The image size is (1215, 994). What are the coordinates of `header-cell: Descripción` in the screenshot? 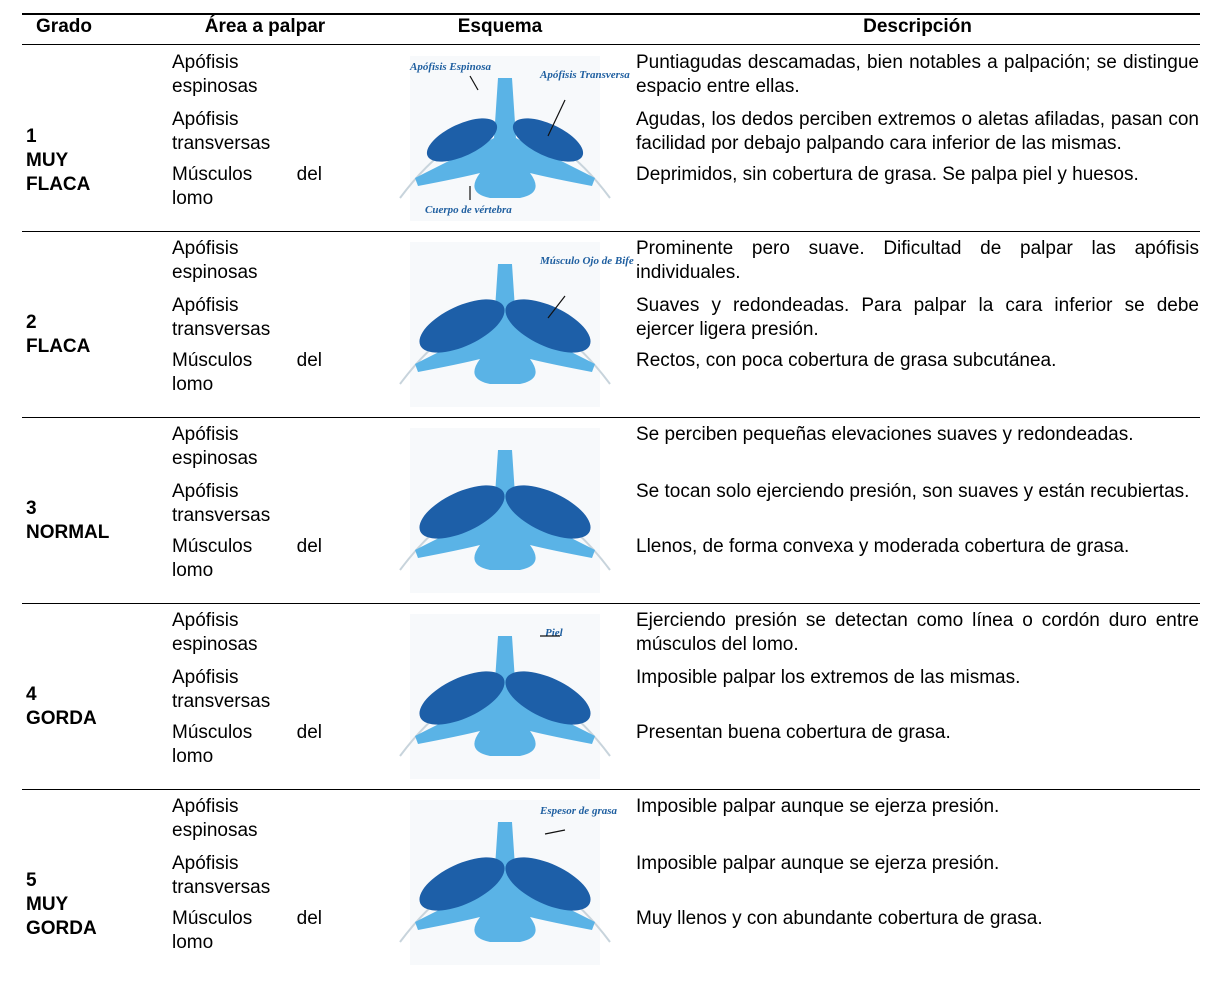 It's located at (917, 26).